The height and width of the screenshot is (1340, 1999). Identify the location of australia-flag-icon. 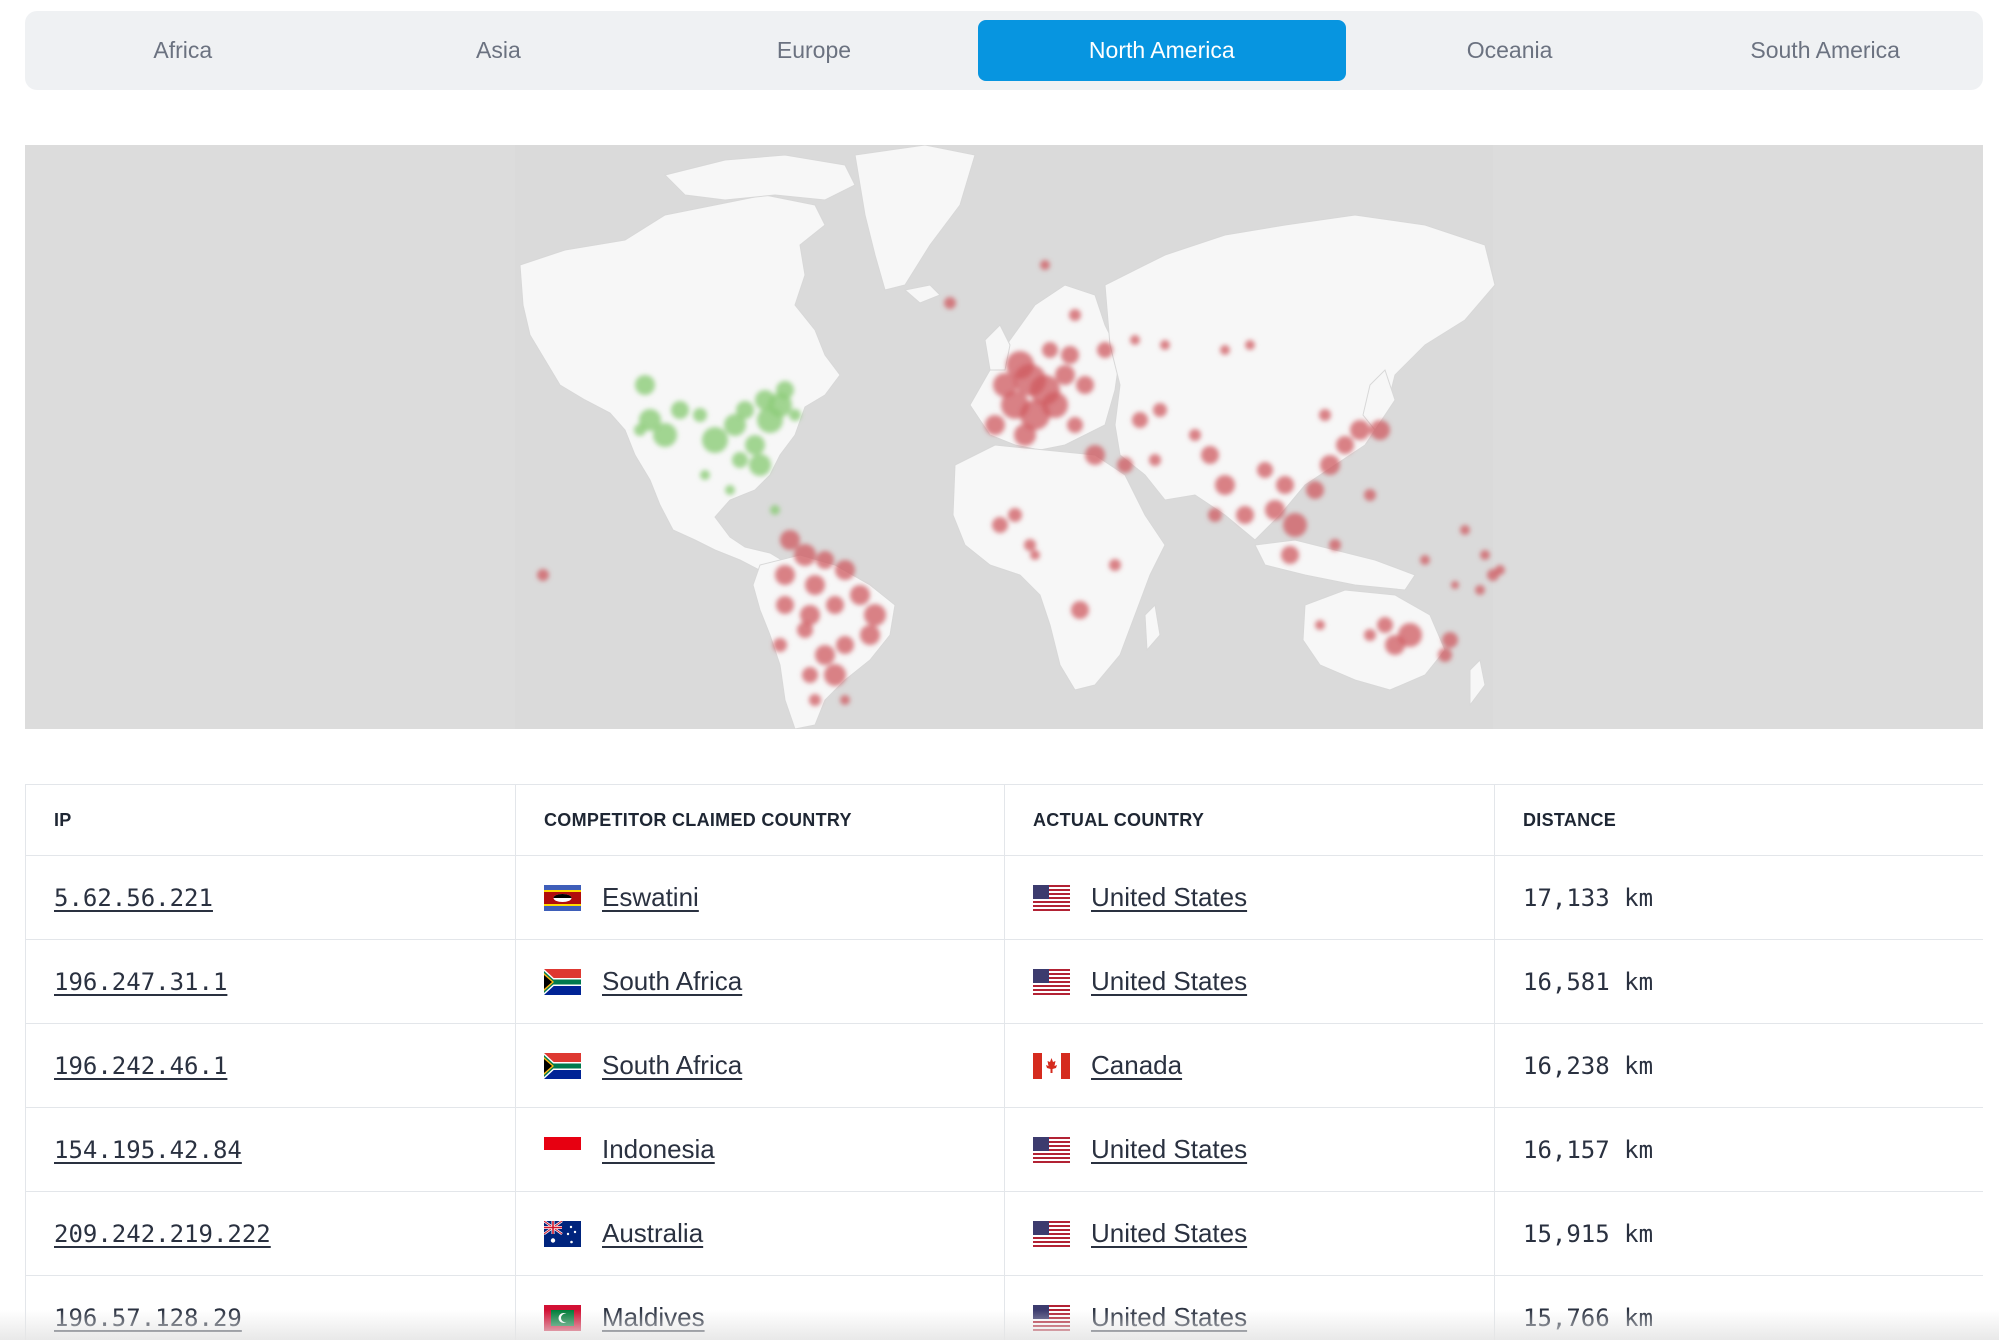
(562, 1234).